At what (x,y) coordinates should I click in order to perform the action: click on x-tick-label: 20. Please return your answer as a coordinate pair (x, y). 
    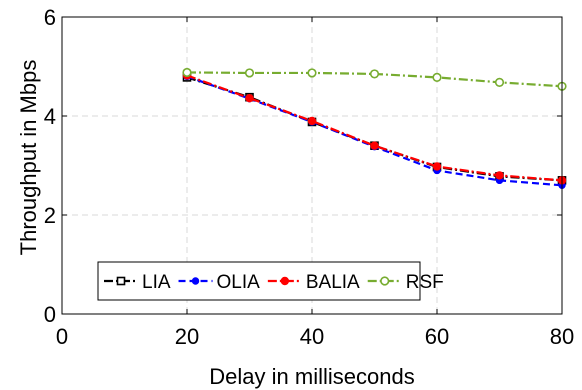
    Looking at the image, I should click on (187, 336).